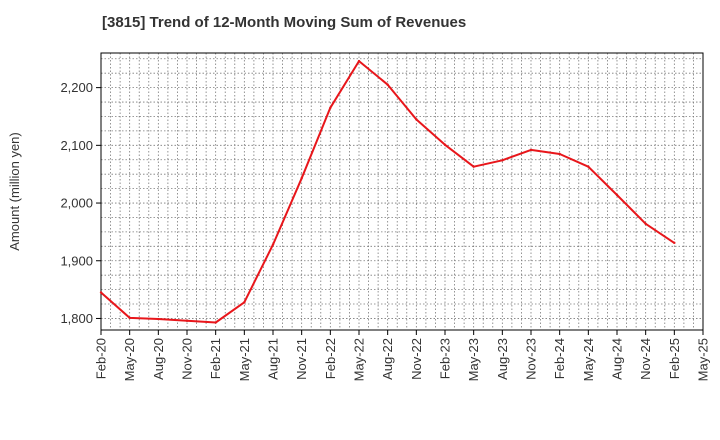 This screenshot has width=720, height=440. What do you see at coordinates (301, 359) in the screenshot?
I see `x-tick-label: Nov-21` at bounding box center [301, 359].